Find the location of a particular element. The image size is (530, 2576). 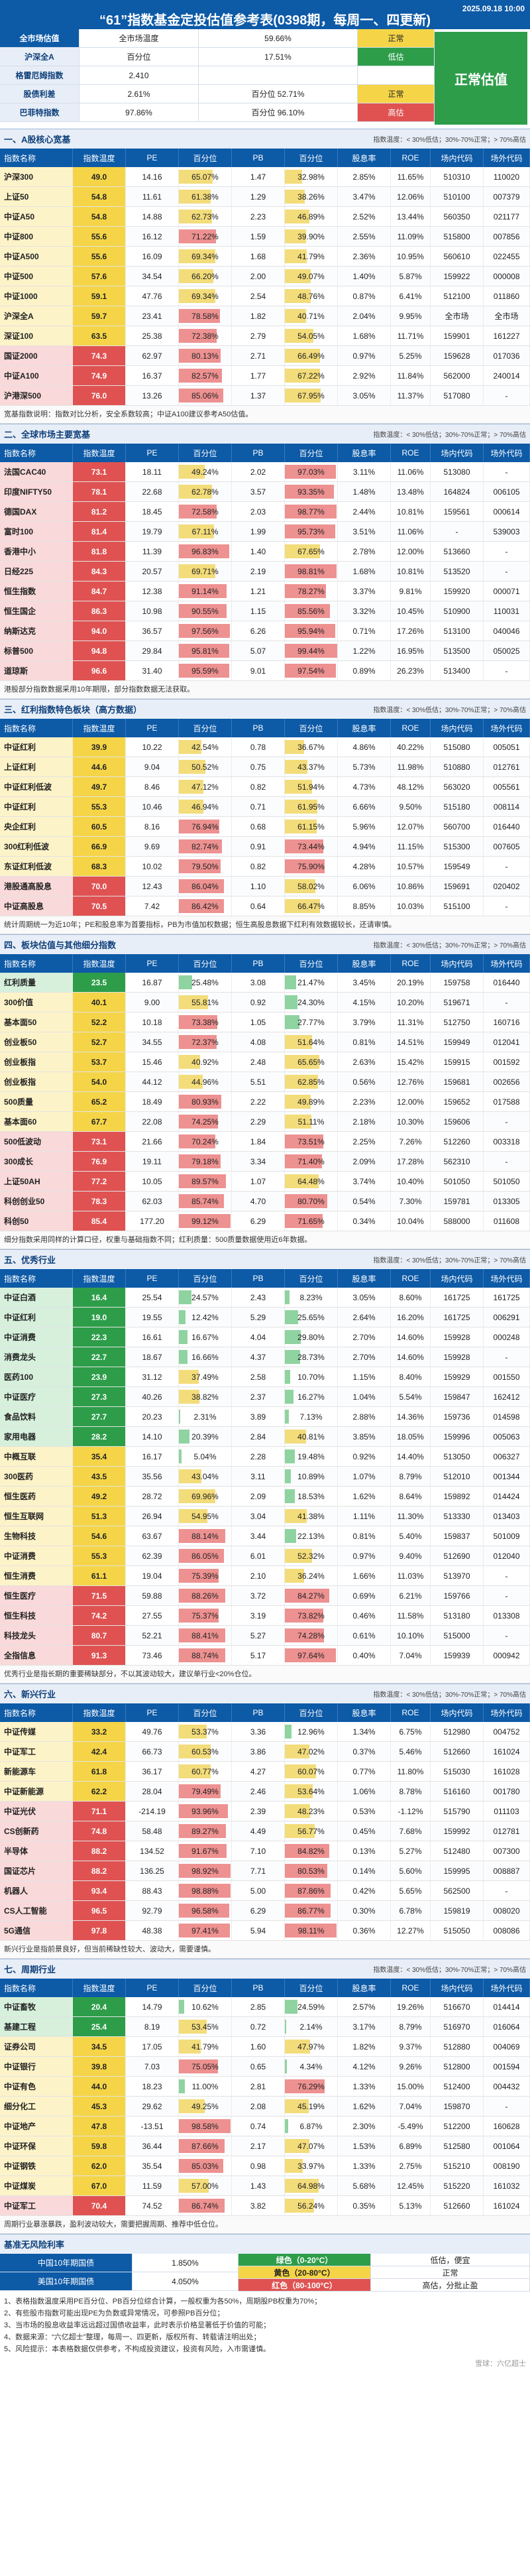

cell-exchange-code: 159996 is located at coordinates (458, 1436).